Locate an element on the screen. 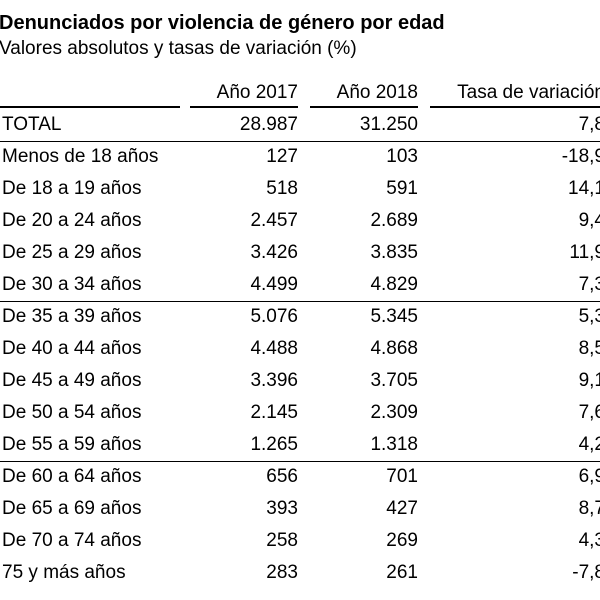 The width and height of the screenshot is (600, 600). cell: 1.318 is located at coordinates (394, 444).